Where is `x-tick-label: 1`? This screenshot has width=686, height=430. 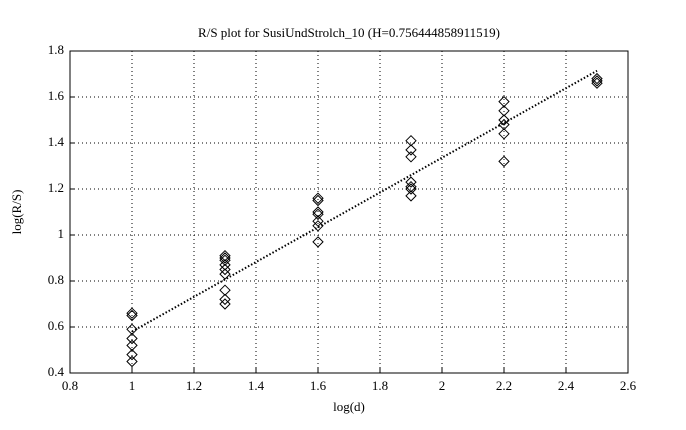 x-tick-label: 1 is located at coordinates (132, 385).